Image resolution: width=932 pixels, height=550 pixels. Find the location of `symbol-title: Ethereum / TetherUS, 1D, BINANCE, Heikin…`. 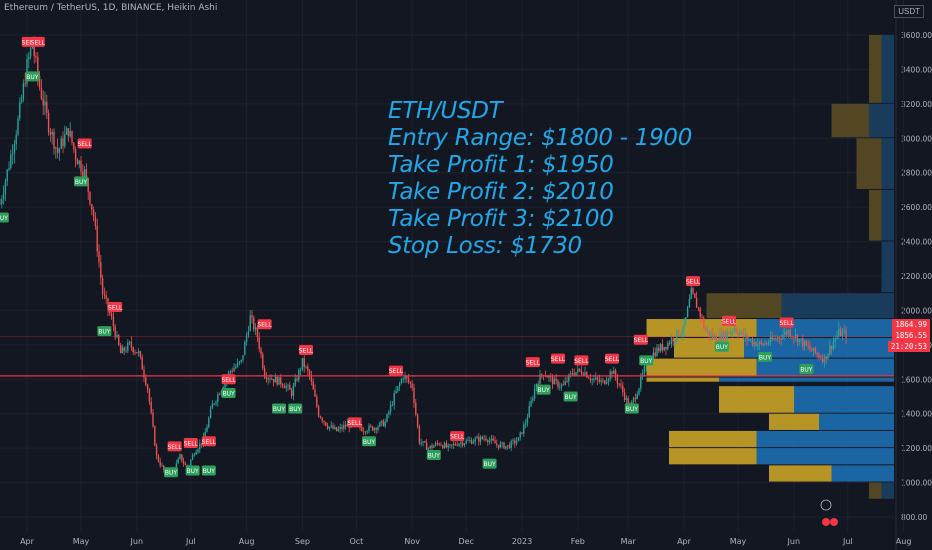

symbol-title: Ethereum / TetherUS, 1D, BINANCE, Heikin… is located at coordinates (111, 8).